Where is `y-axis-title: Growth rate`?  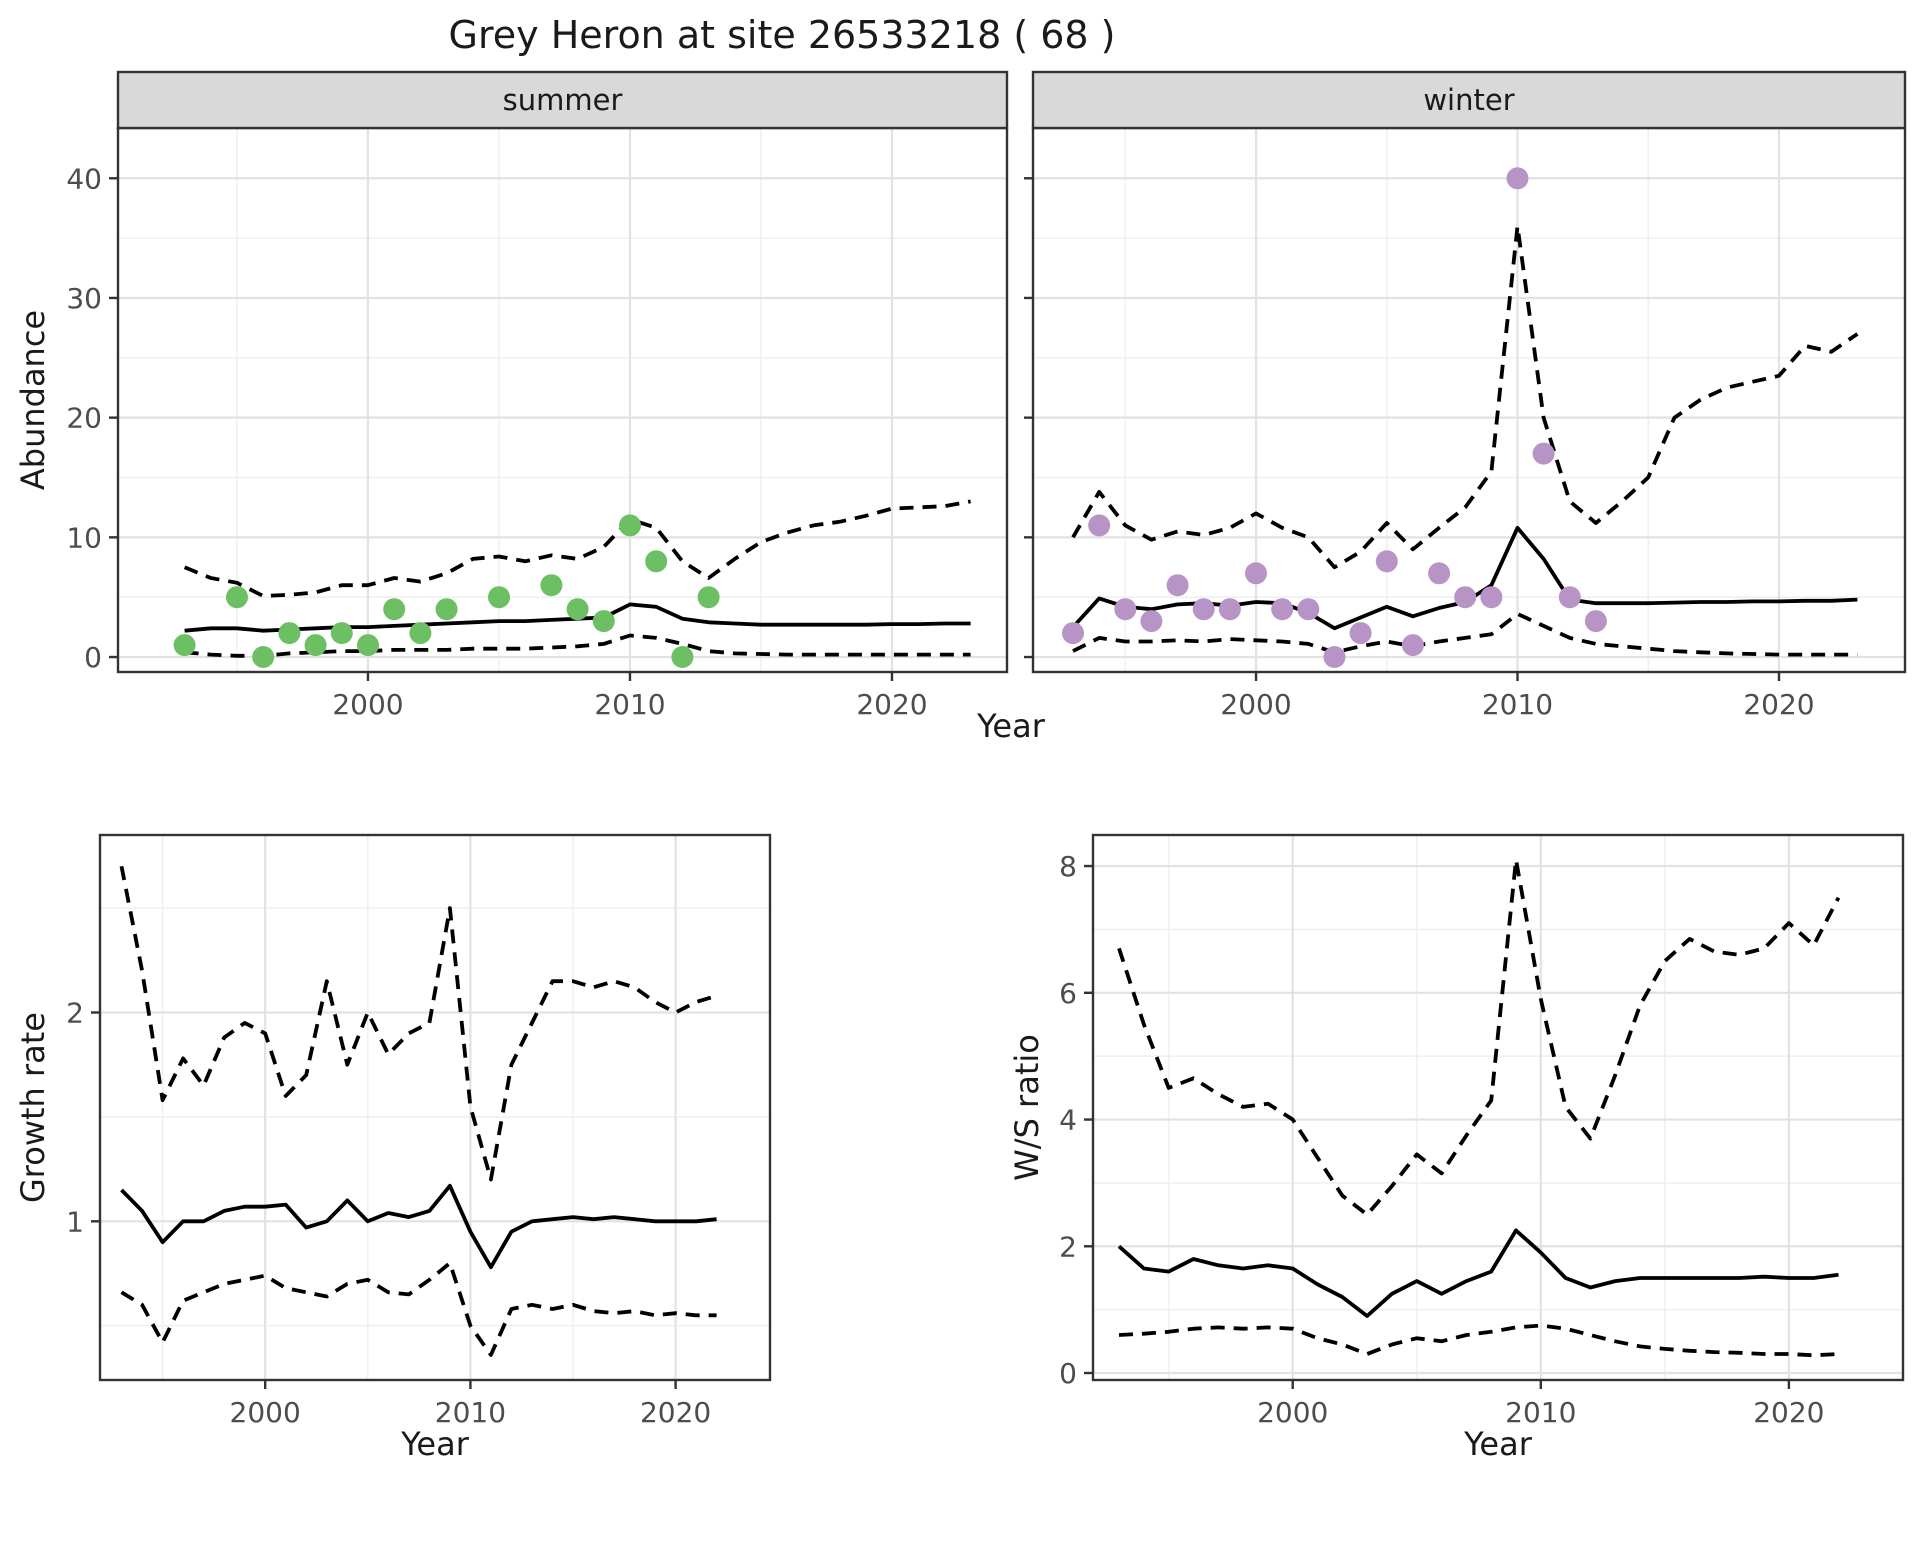
y-axis-title: Growth rate is located at coordinates (33, 1107).